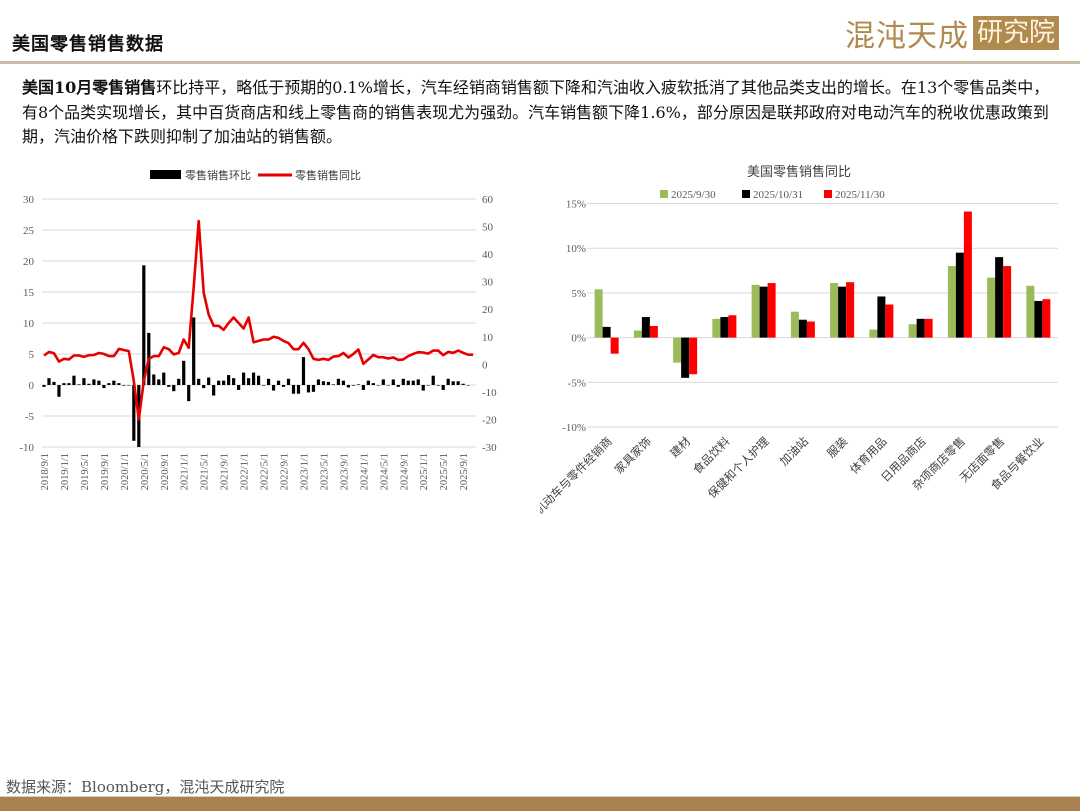  I want to click on x-axis-tick: 2025/5/1, so click(444, 471).